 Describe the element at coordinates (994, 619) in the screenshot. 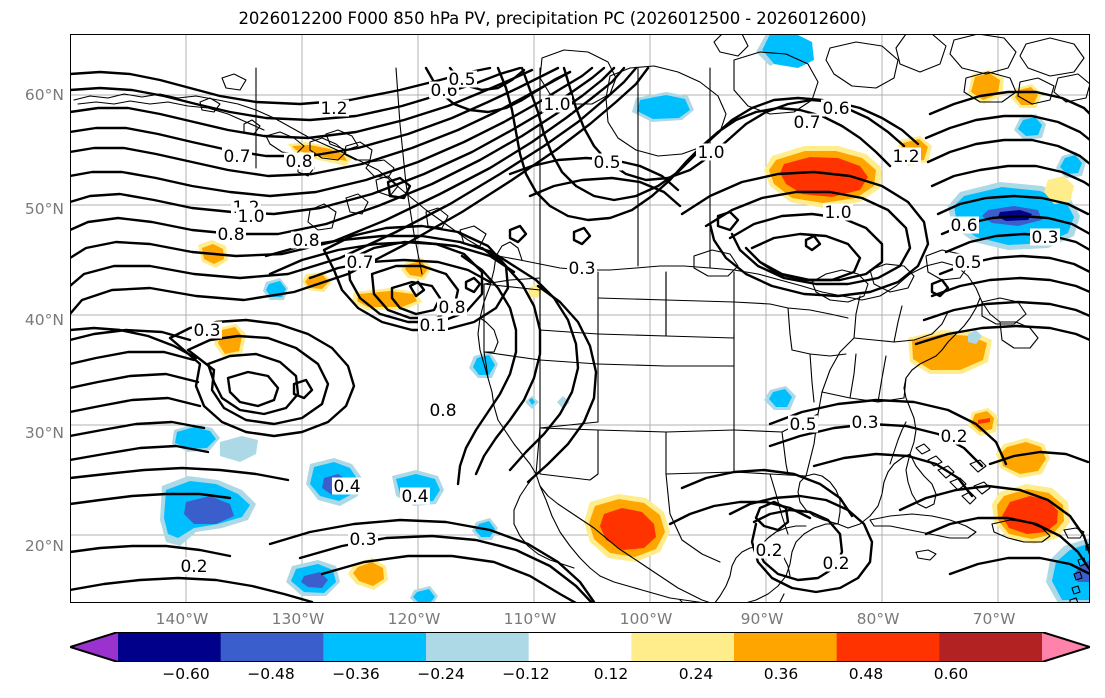

I see `x-tick-label-70w: 70°W` at that location.